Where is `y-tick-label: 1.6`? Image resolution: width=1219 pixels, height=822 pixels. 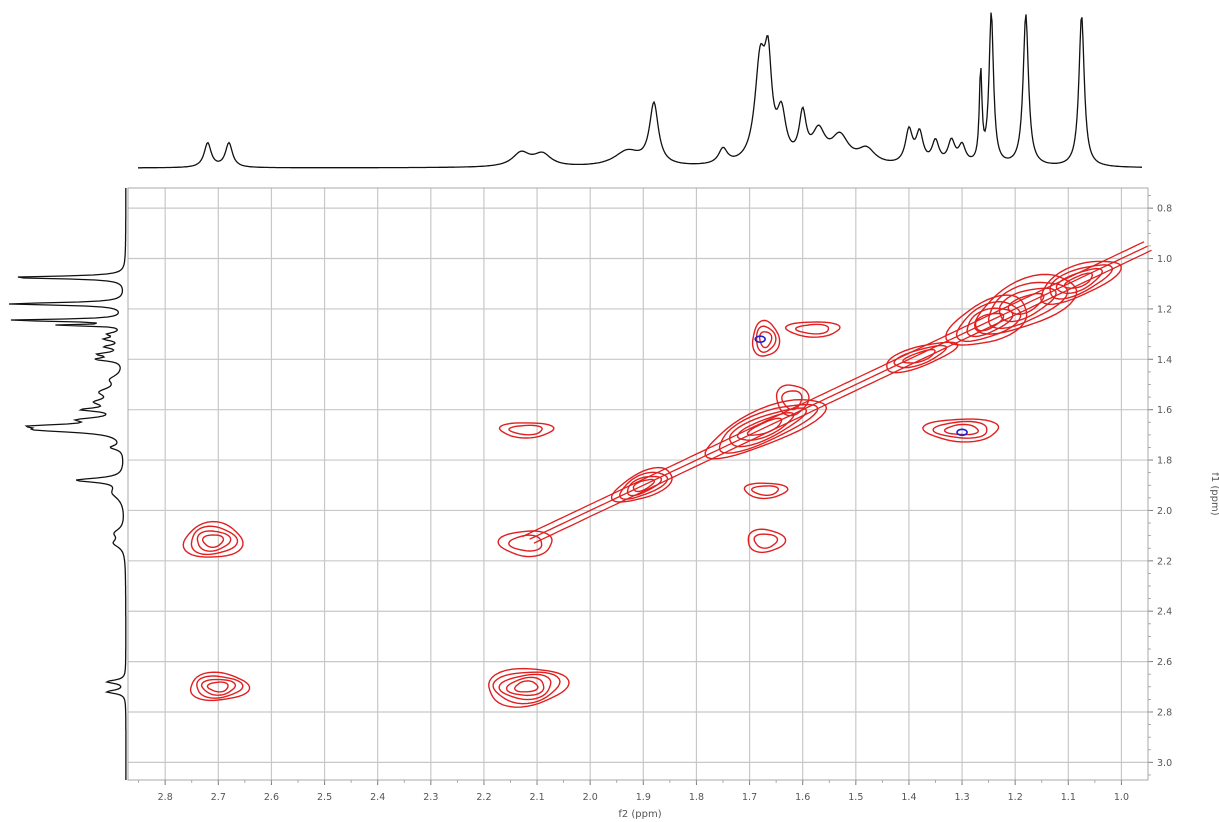 y-tick-label: 1.6 is located at coordinates (1164, 410).